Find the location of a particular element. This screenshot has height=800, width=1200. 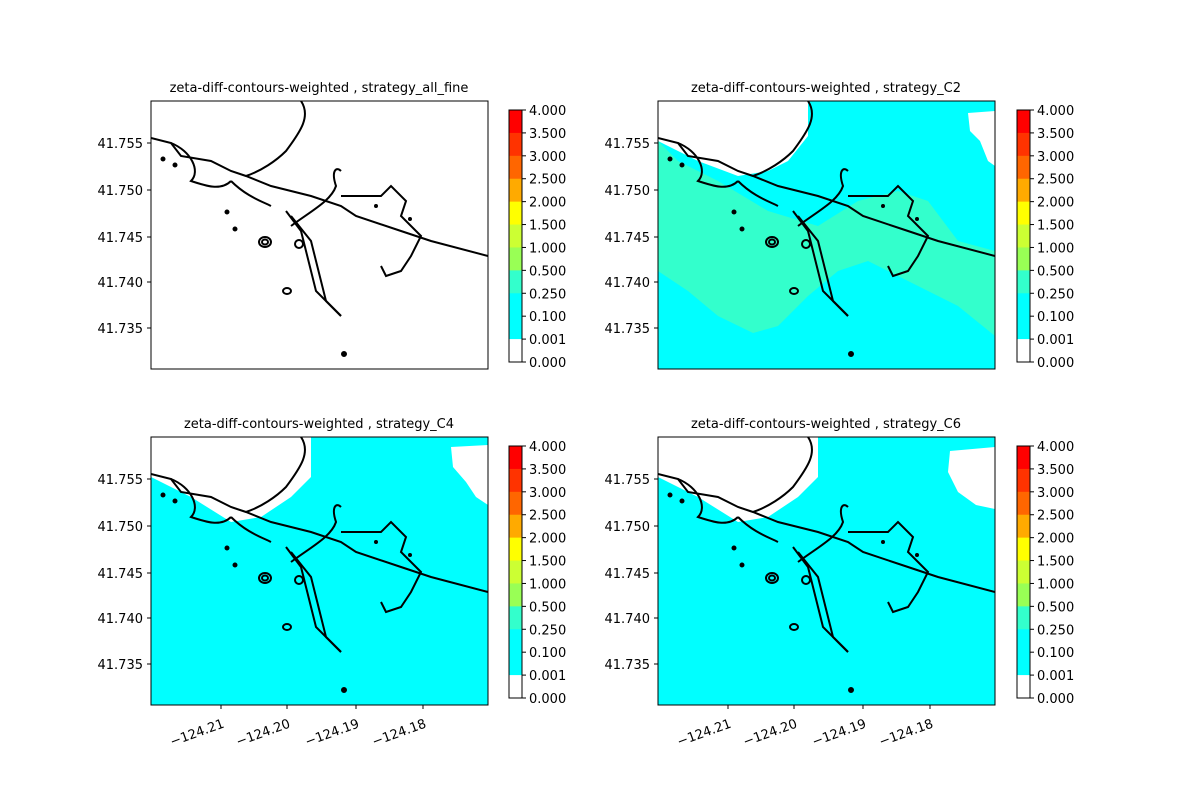

panel-strategy-c2 is located at coordinates (826, 235).